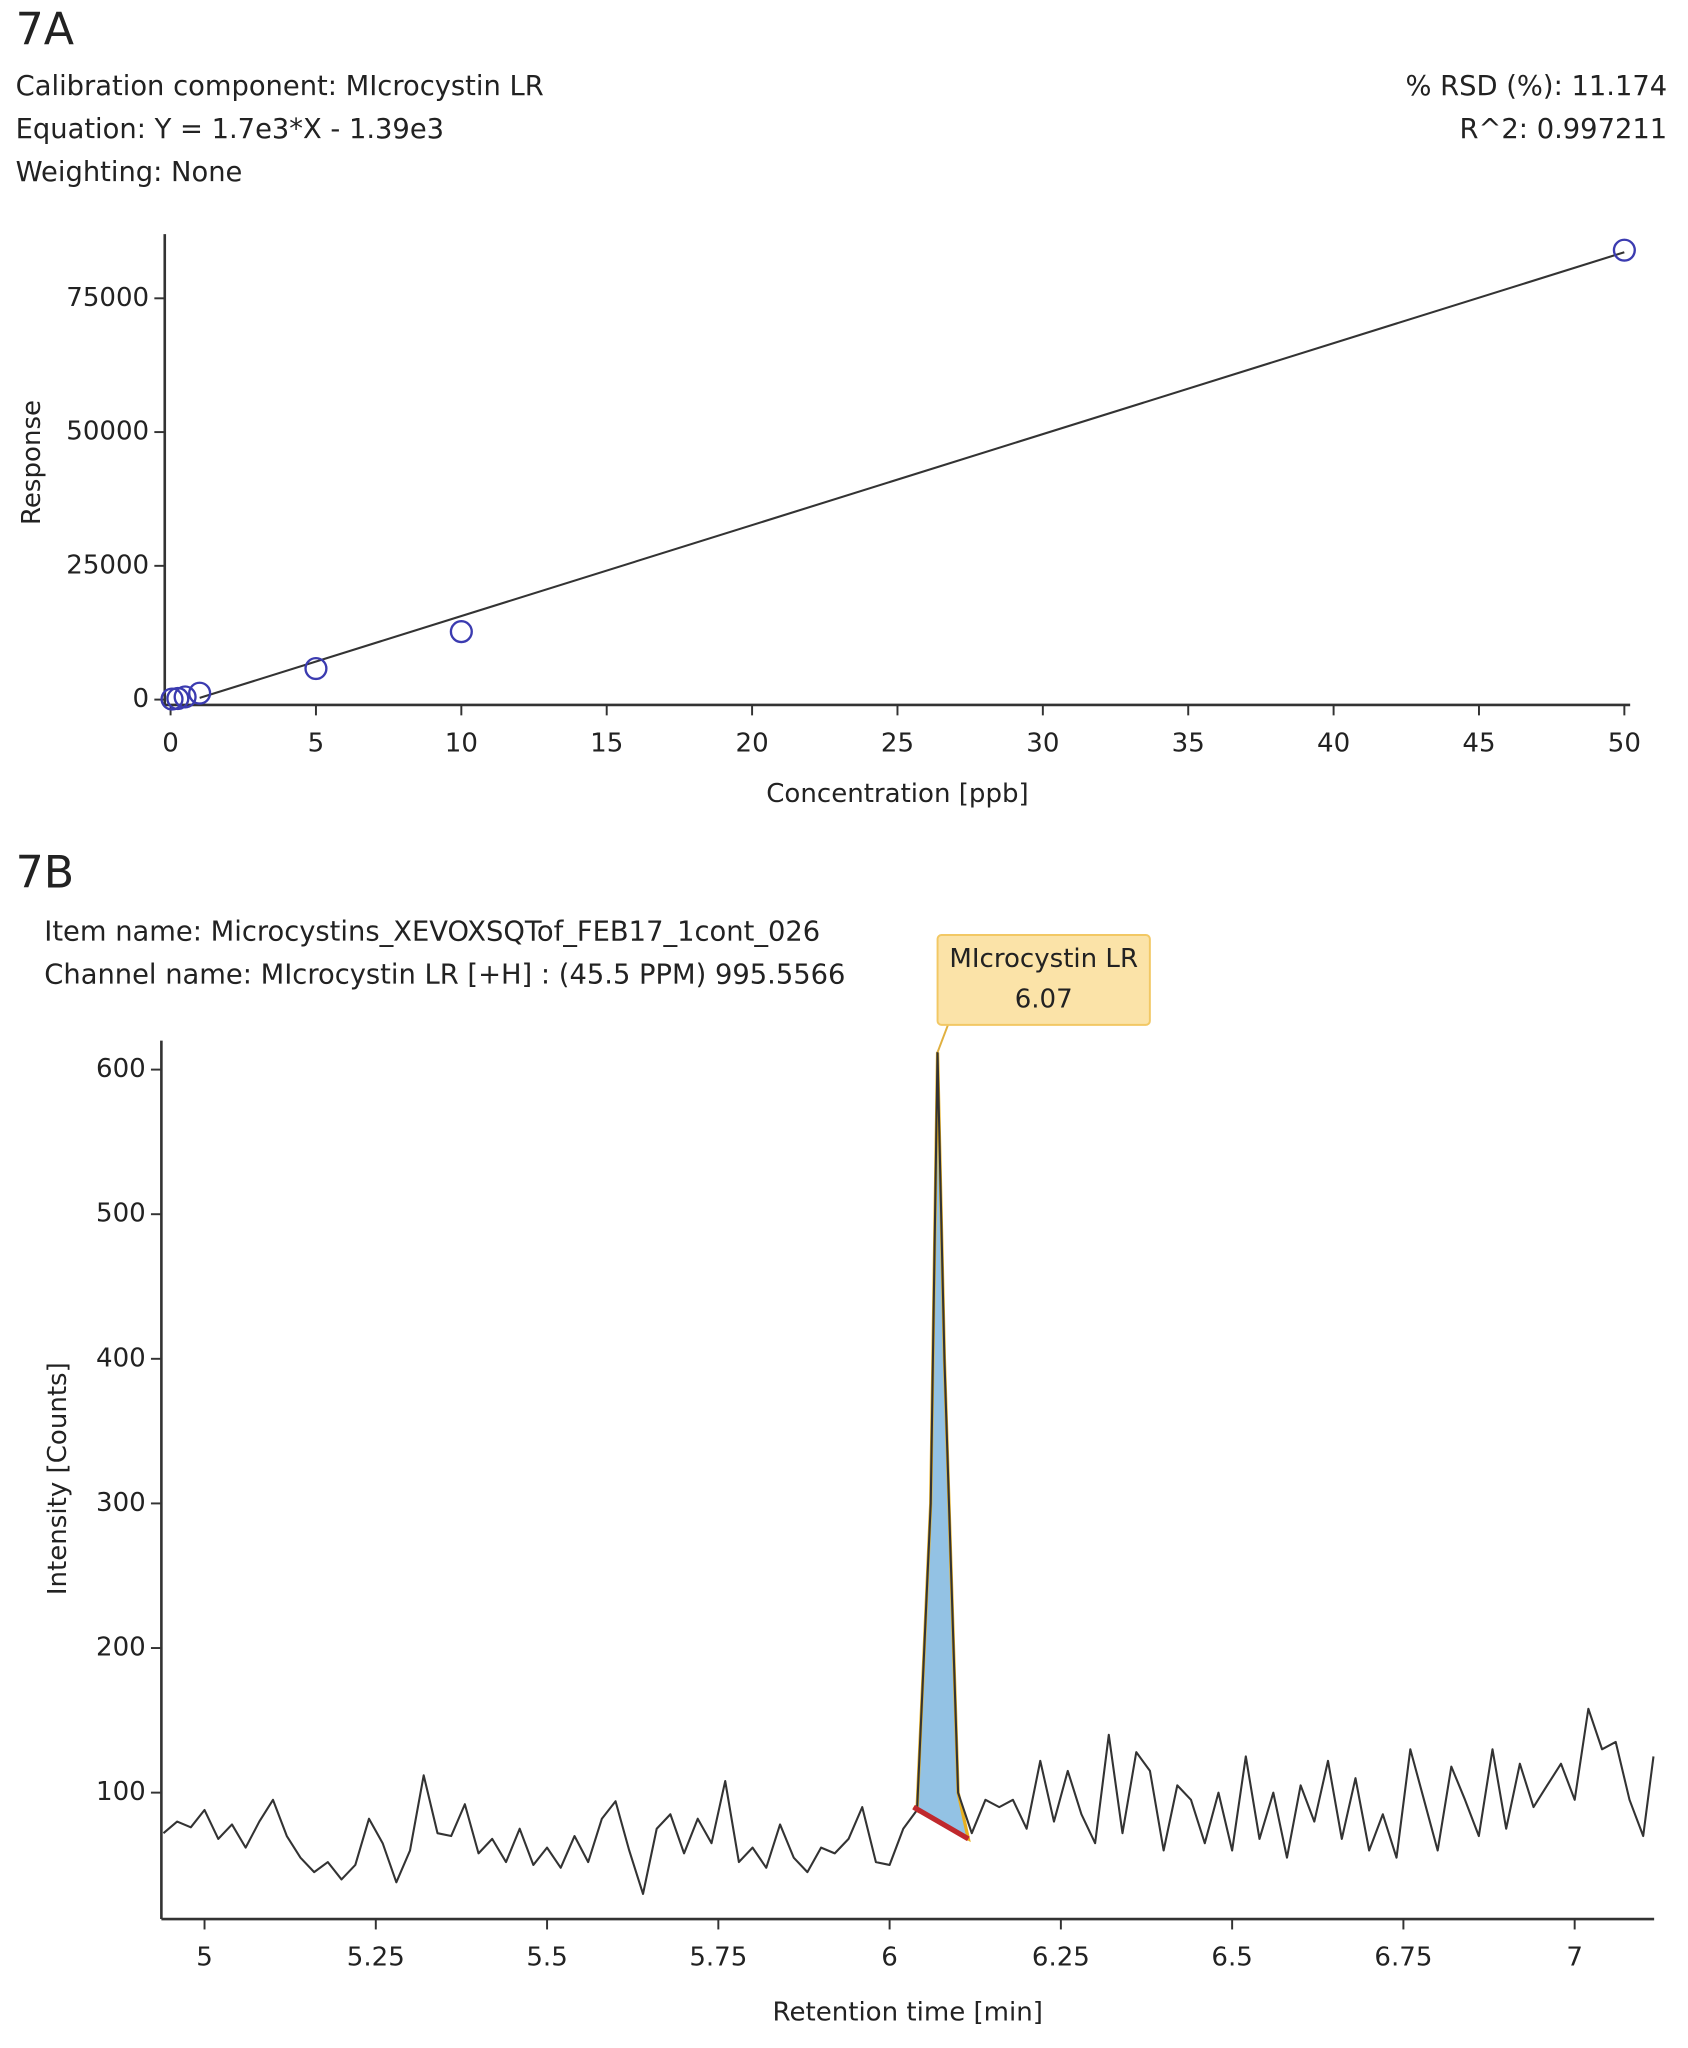 The width and height of the screenshot is (1688, 2048). I want to click on x-tick-label: 6.75, so click(1403, 1958).